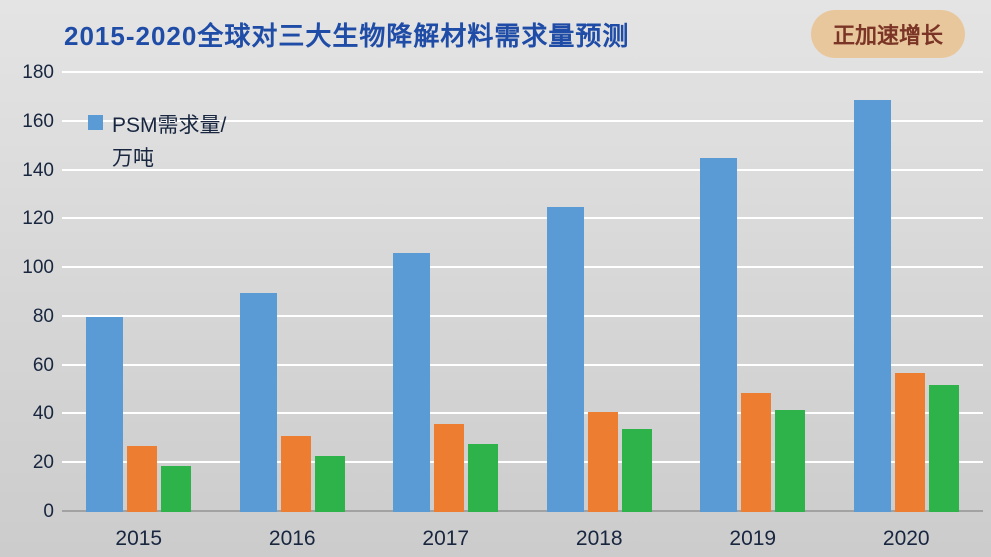 The height and width of the screenshot is (557, 991). Describe the element at coordinates (139, 538) in the screenshot. I see `x-axis-label-2015: 2015` at that location.